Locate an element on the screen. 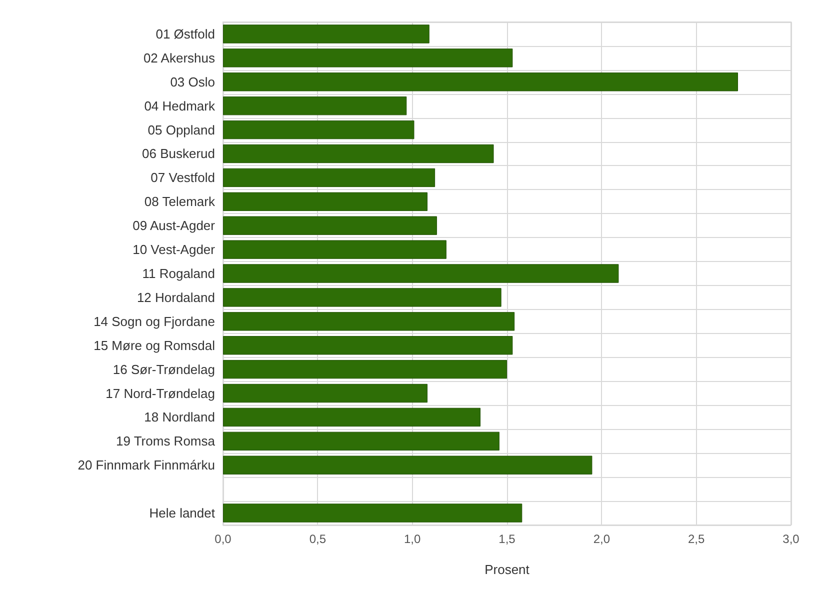  x-tick-label: 3,0 is located at coordinates (791, 539).